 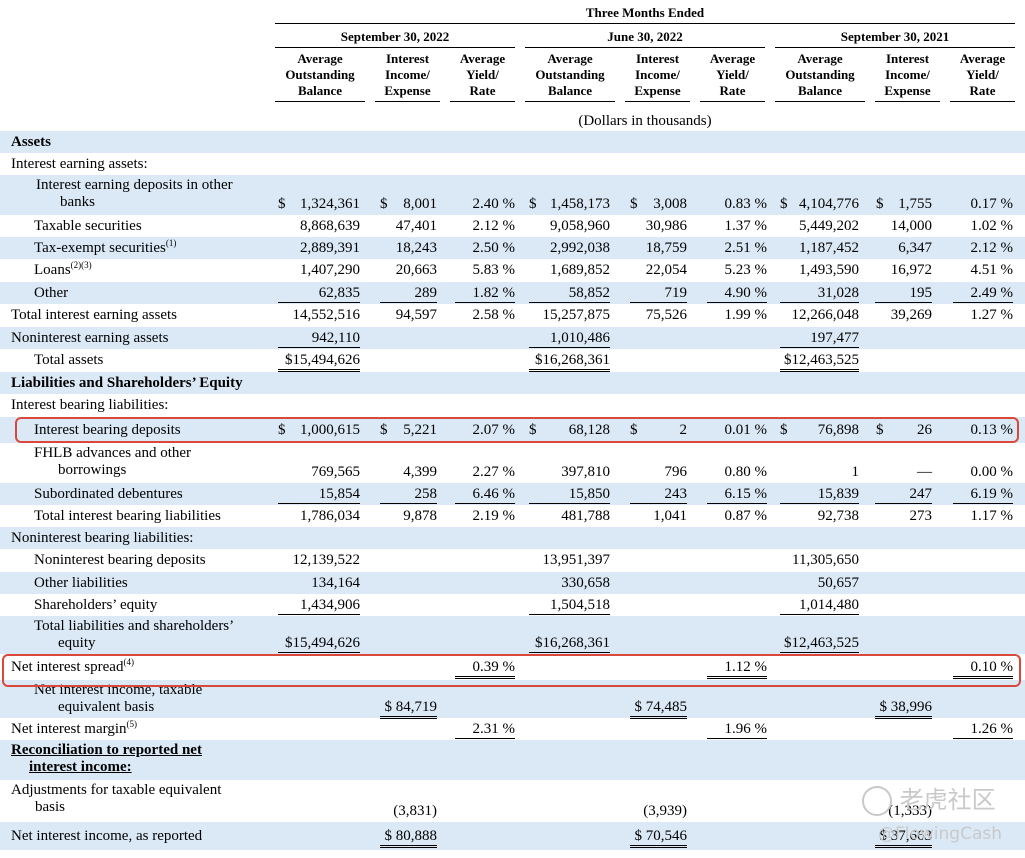 I want to click on cell-value: 1,755, so click(x=915, y=204).